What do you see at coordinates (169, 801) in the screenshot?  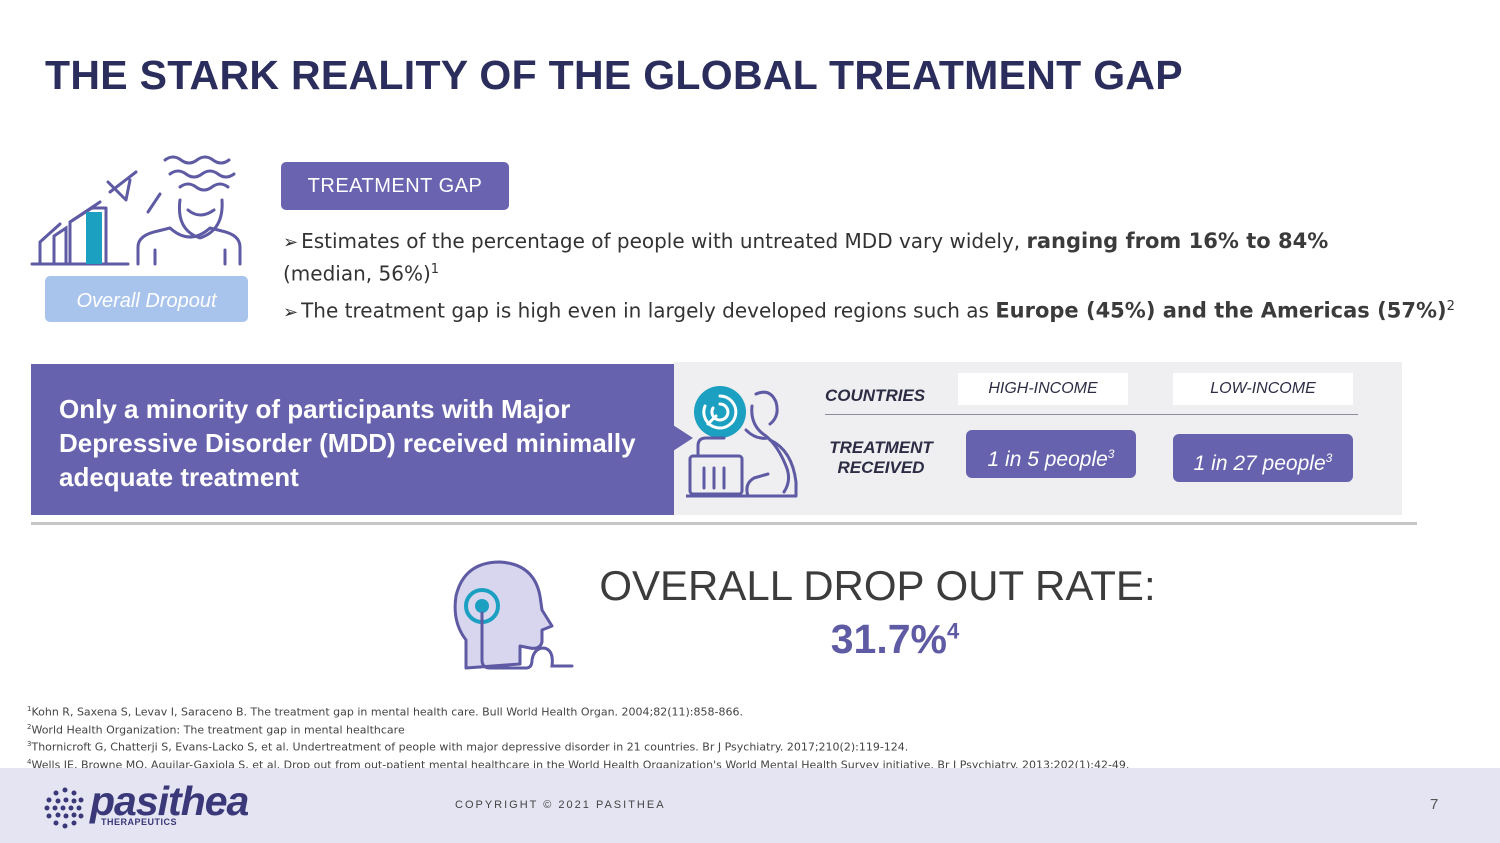 I see `brand-logo-text: pasithea` at bounding box center [169, 801].